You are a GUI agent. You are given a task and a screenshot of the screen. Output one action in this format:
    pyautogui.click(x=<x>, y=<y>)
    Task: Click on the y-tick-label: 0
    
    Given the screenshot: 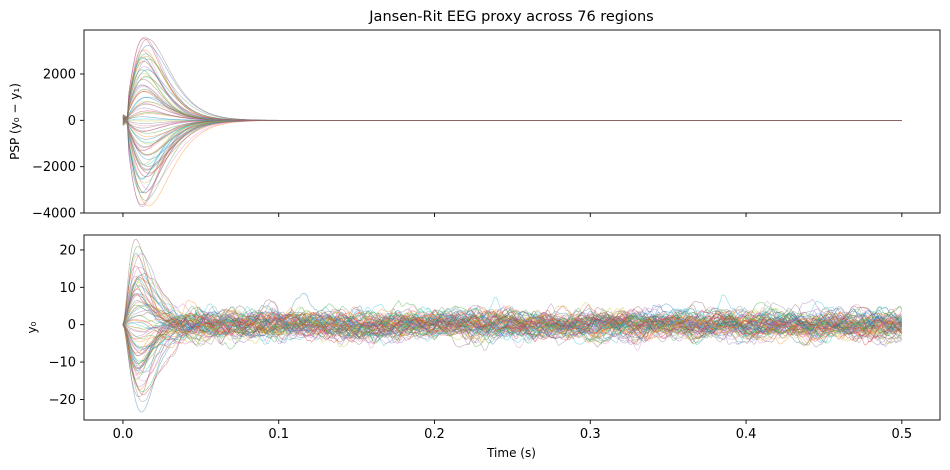 What is the action you would take?
    pyautogui.click(x=72, y=325)
    